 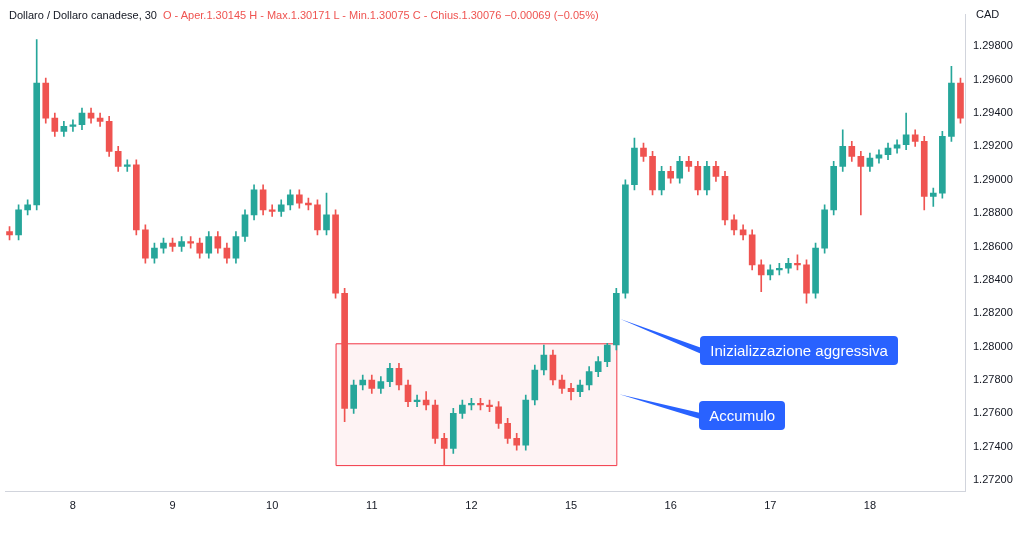 I want to click on y-tick-label: 1.27800, so click(x=993, y=379).